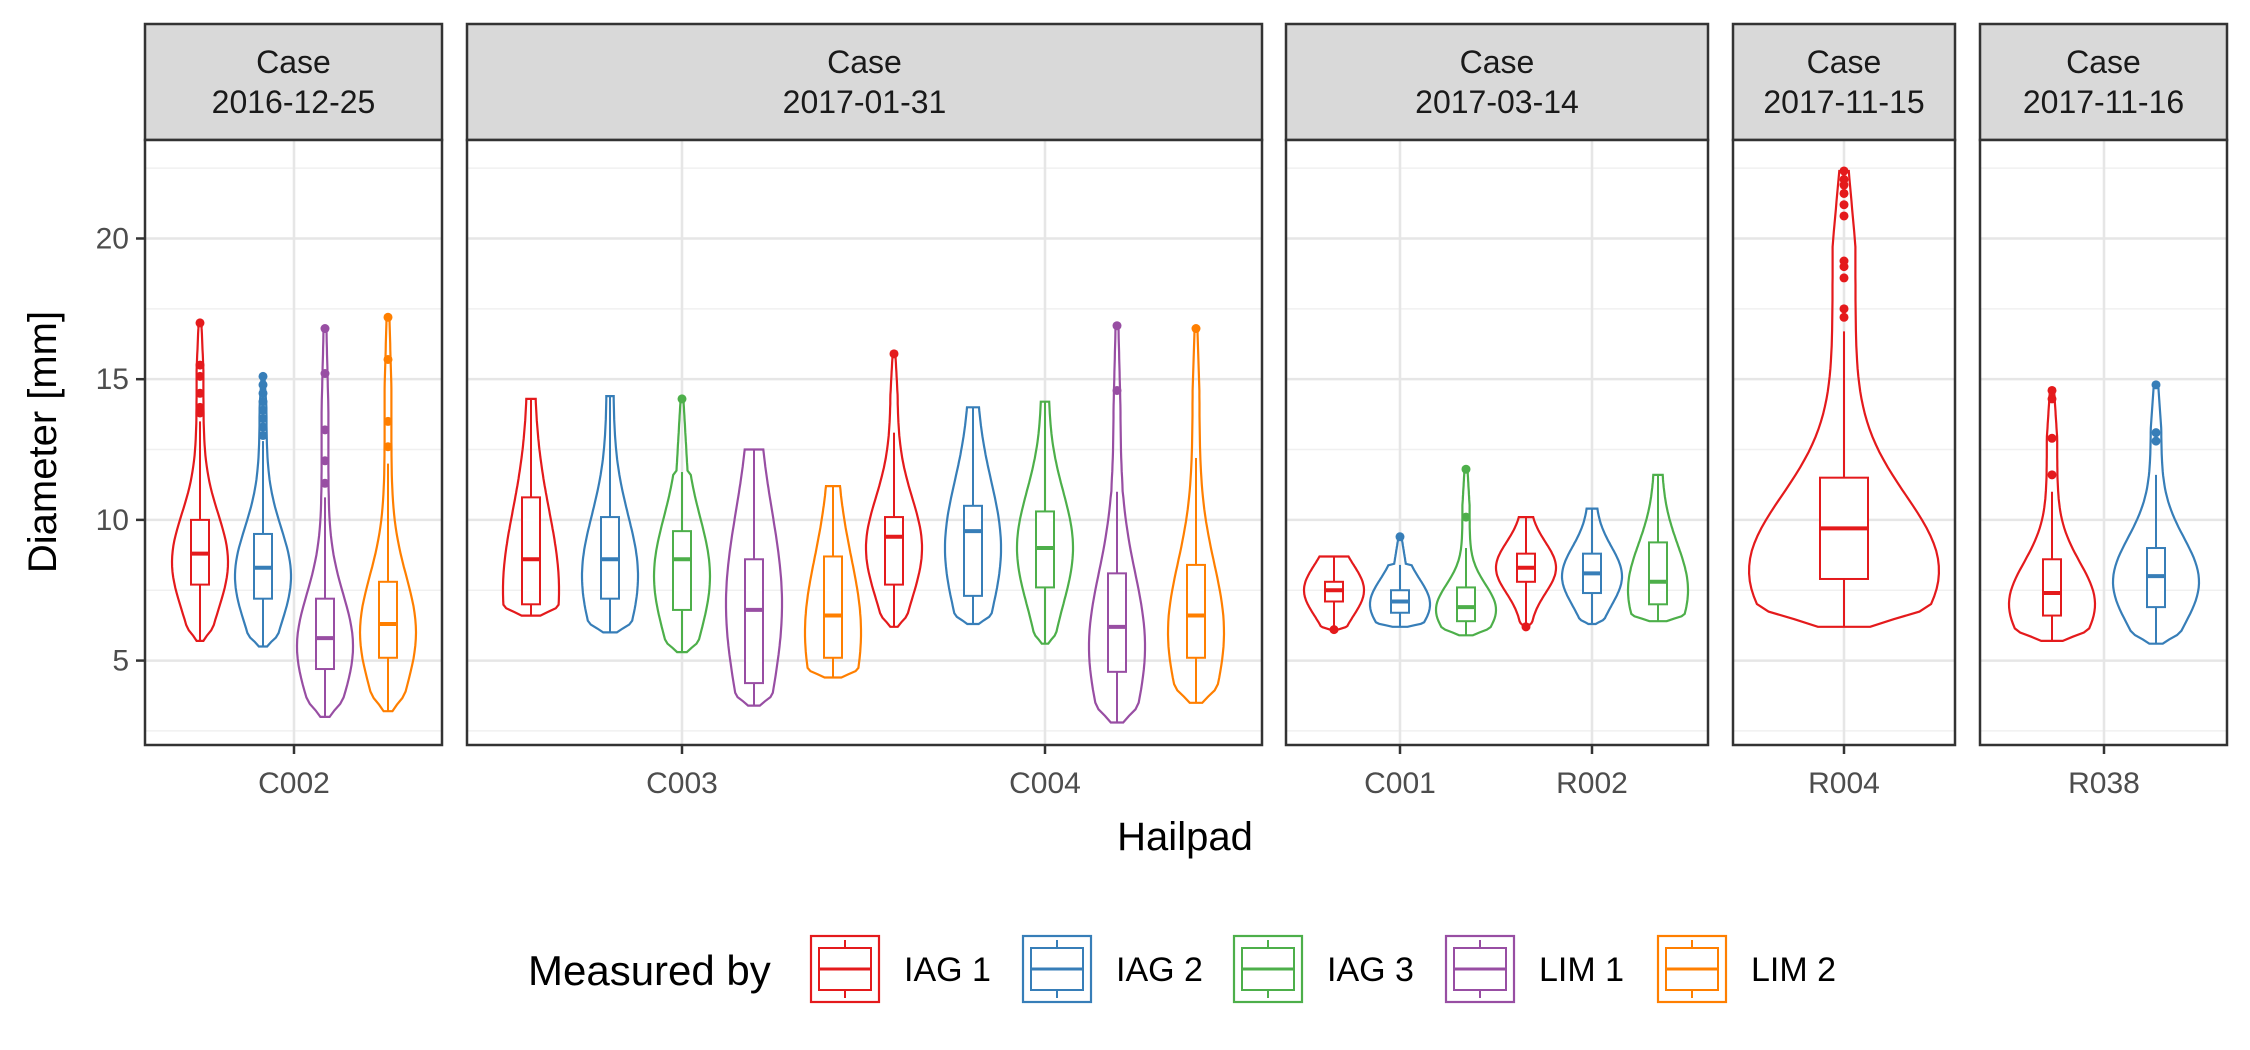 This screenshot has width=2250, height=1050. Describe the element at coordinates (1793, 970) in the screenshot. I see `legend-label: LIM 2` at that location.